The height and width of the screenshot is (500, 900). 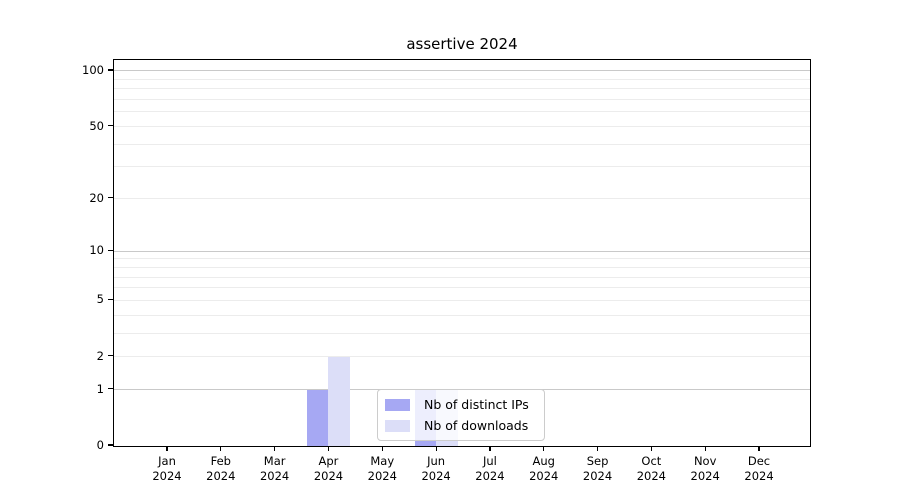 I want to click on legend-entry-distinct-ips: Nb of distinct IPs, so click(x=459, y=404).